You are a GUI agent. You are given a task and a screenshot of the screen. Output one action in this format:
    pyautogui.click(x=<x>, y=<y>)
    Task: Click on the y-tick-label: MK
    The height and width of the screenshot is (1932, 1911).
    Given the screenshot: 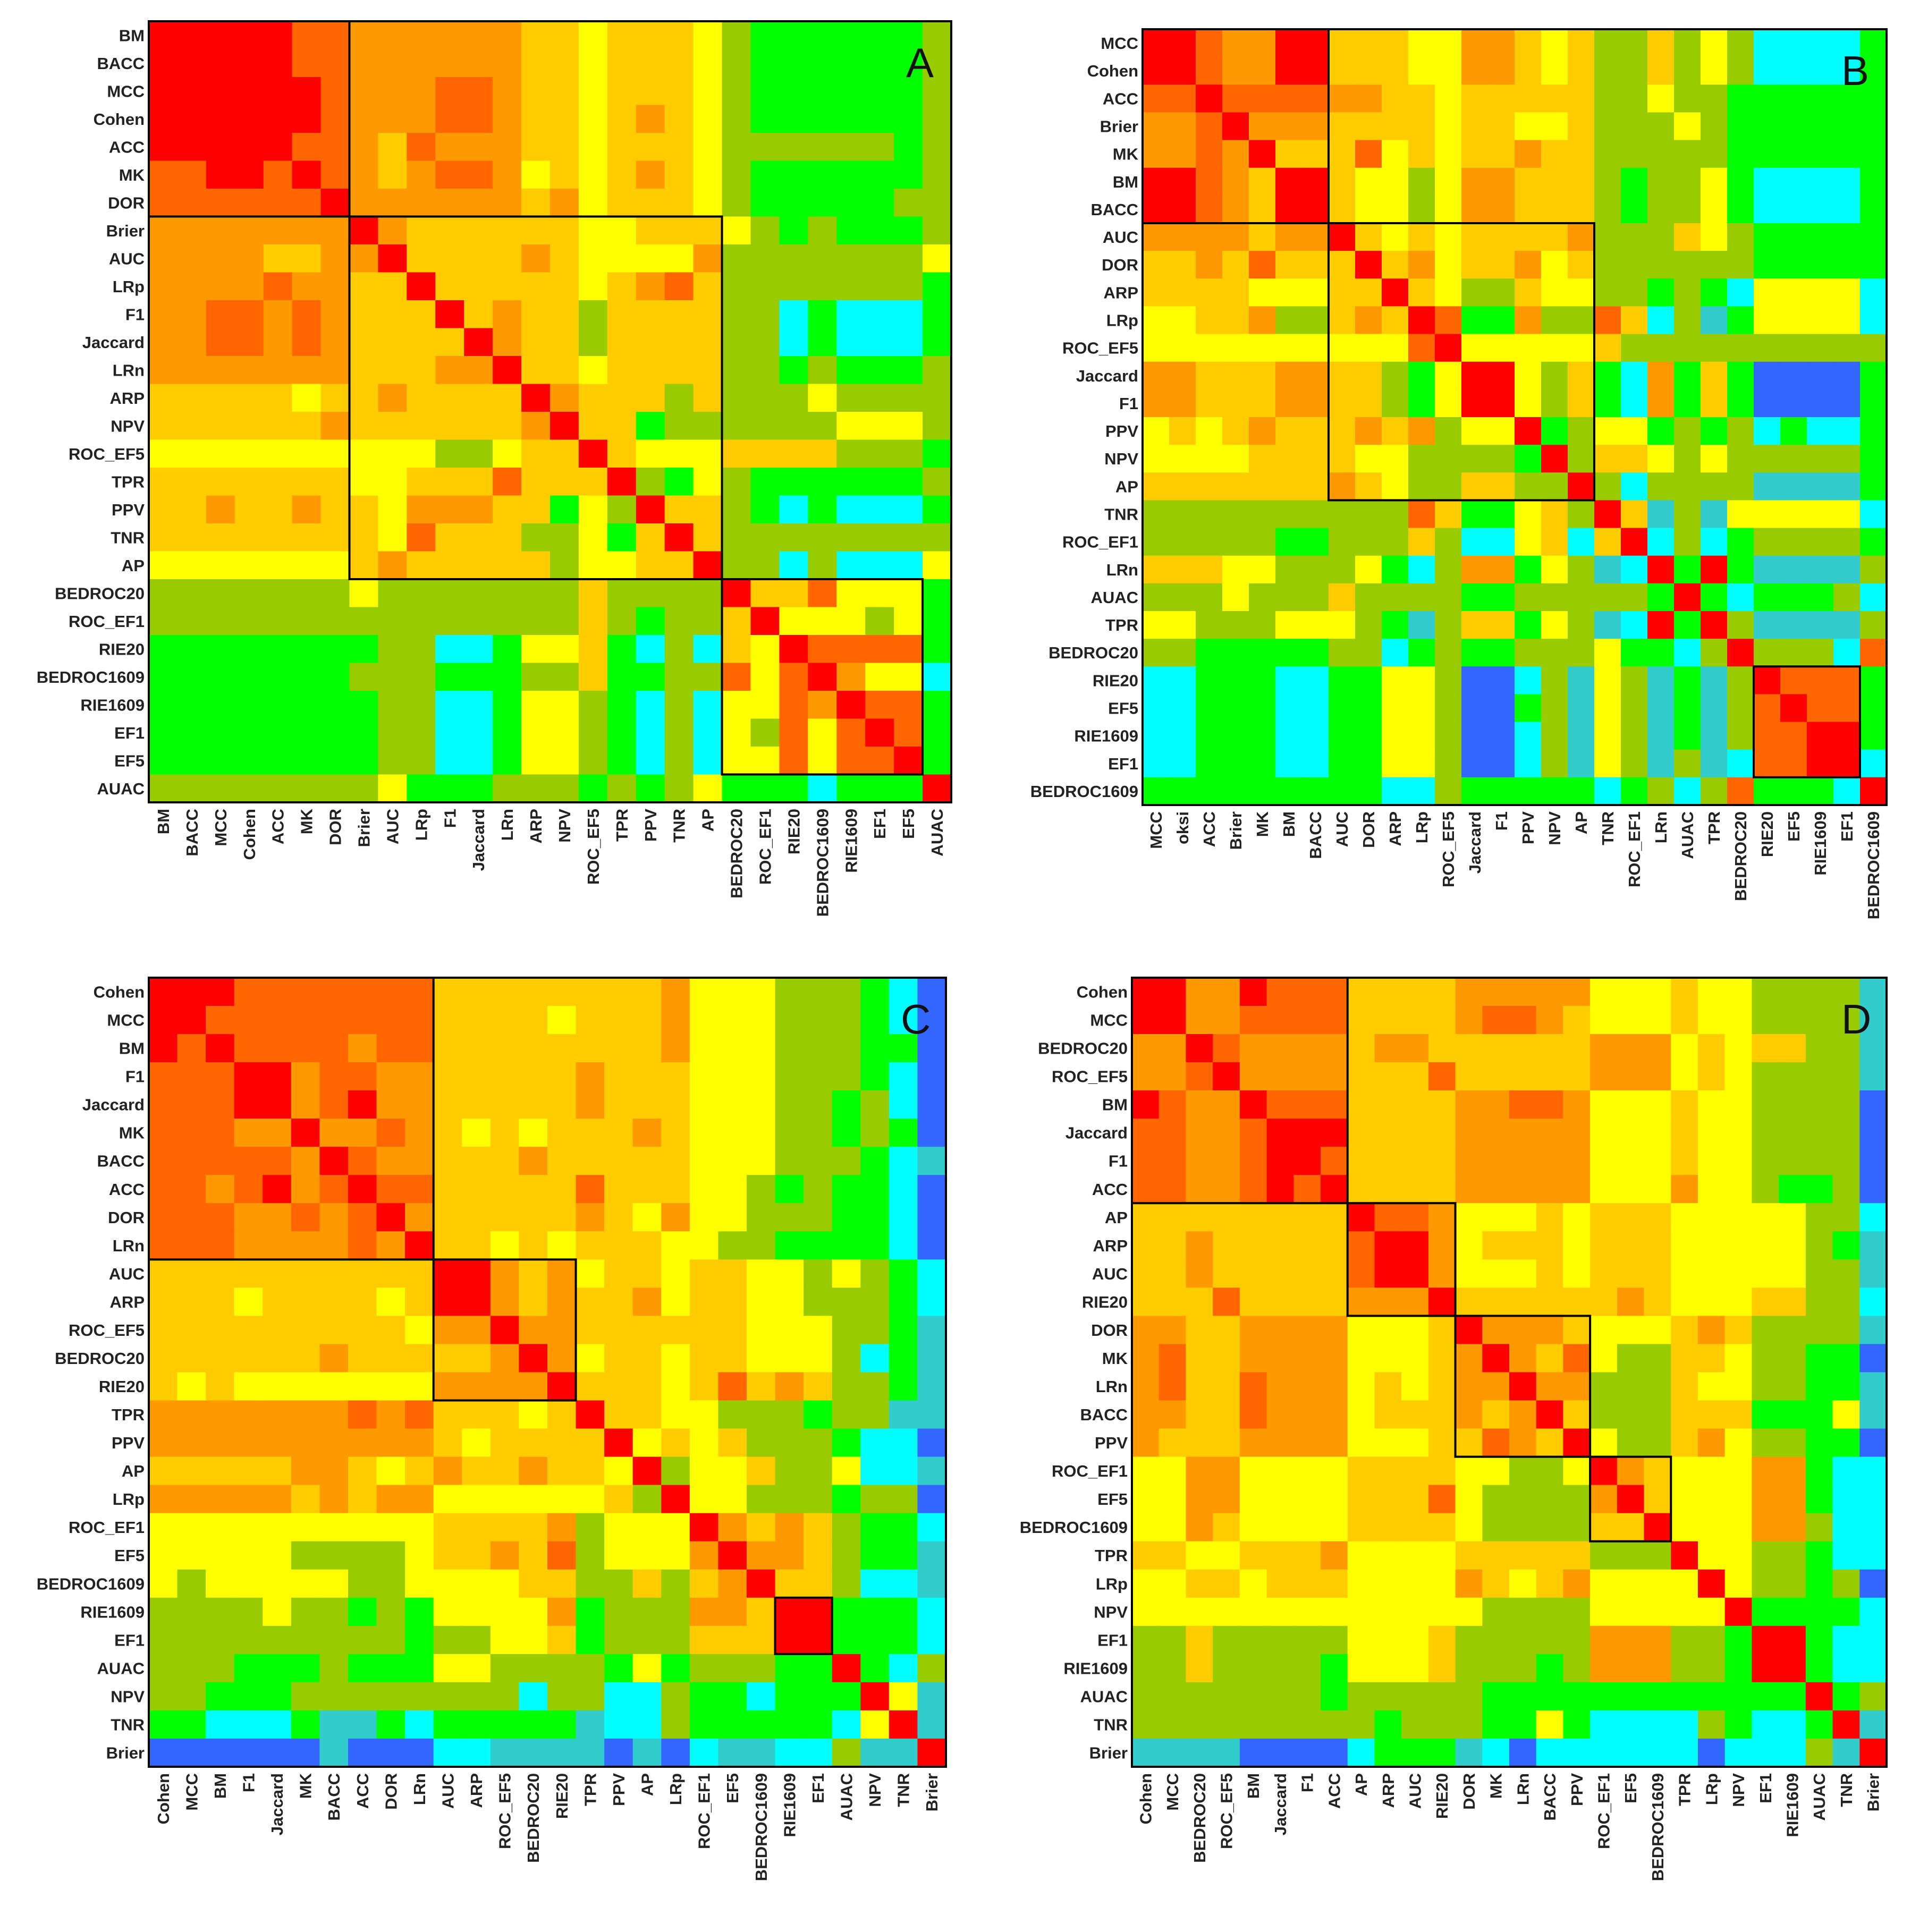 What is the action you would take?
    pyautogui.click(x=1126, y=154)
    